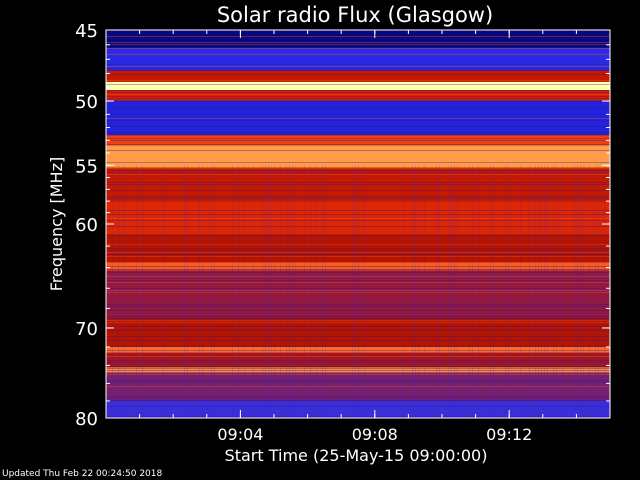 This screenshot has height=480, width=640. I want to click on y-tick-label: 55, so click(86, 166).